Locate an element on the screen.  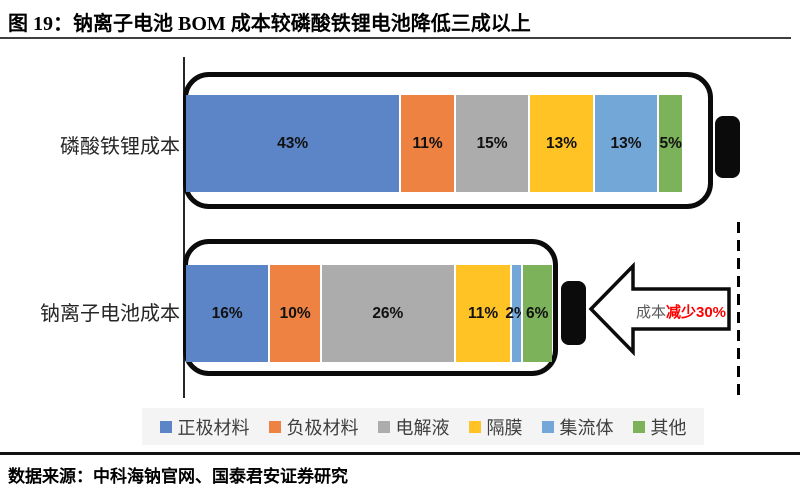
segment-value-label: 5% is located at coordinates (670, 143).